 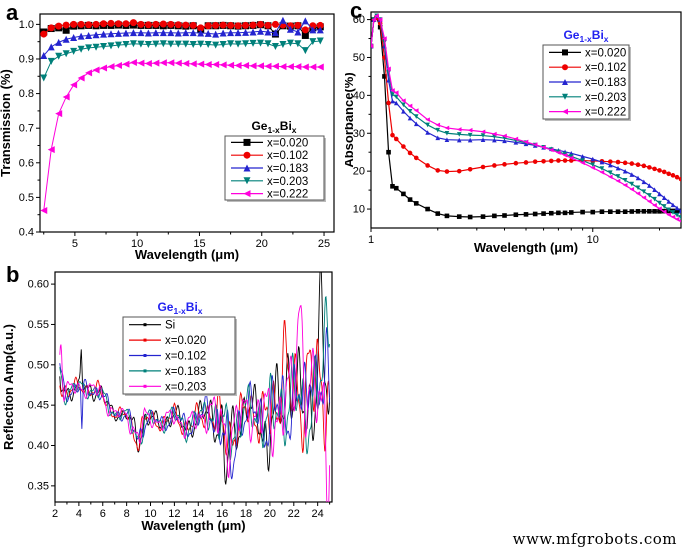 I want to click on svg-text: 4, so click(x=79, y=514).